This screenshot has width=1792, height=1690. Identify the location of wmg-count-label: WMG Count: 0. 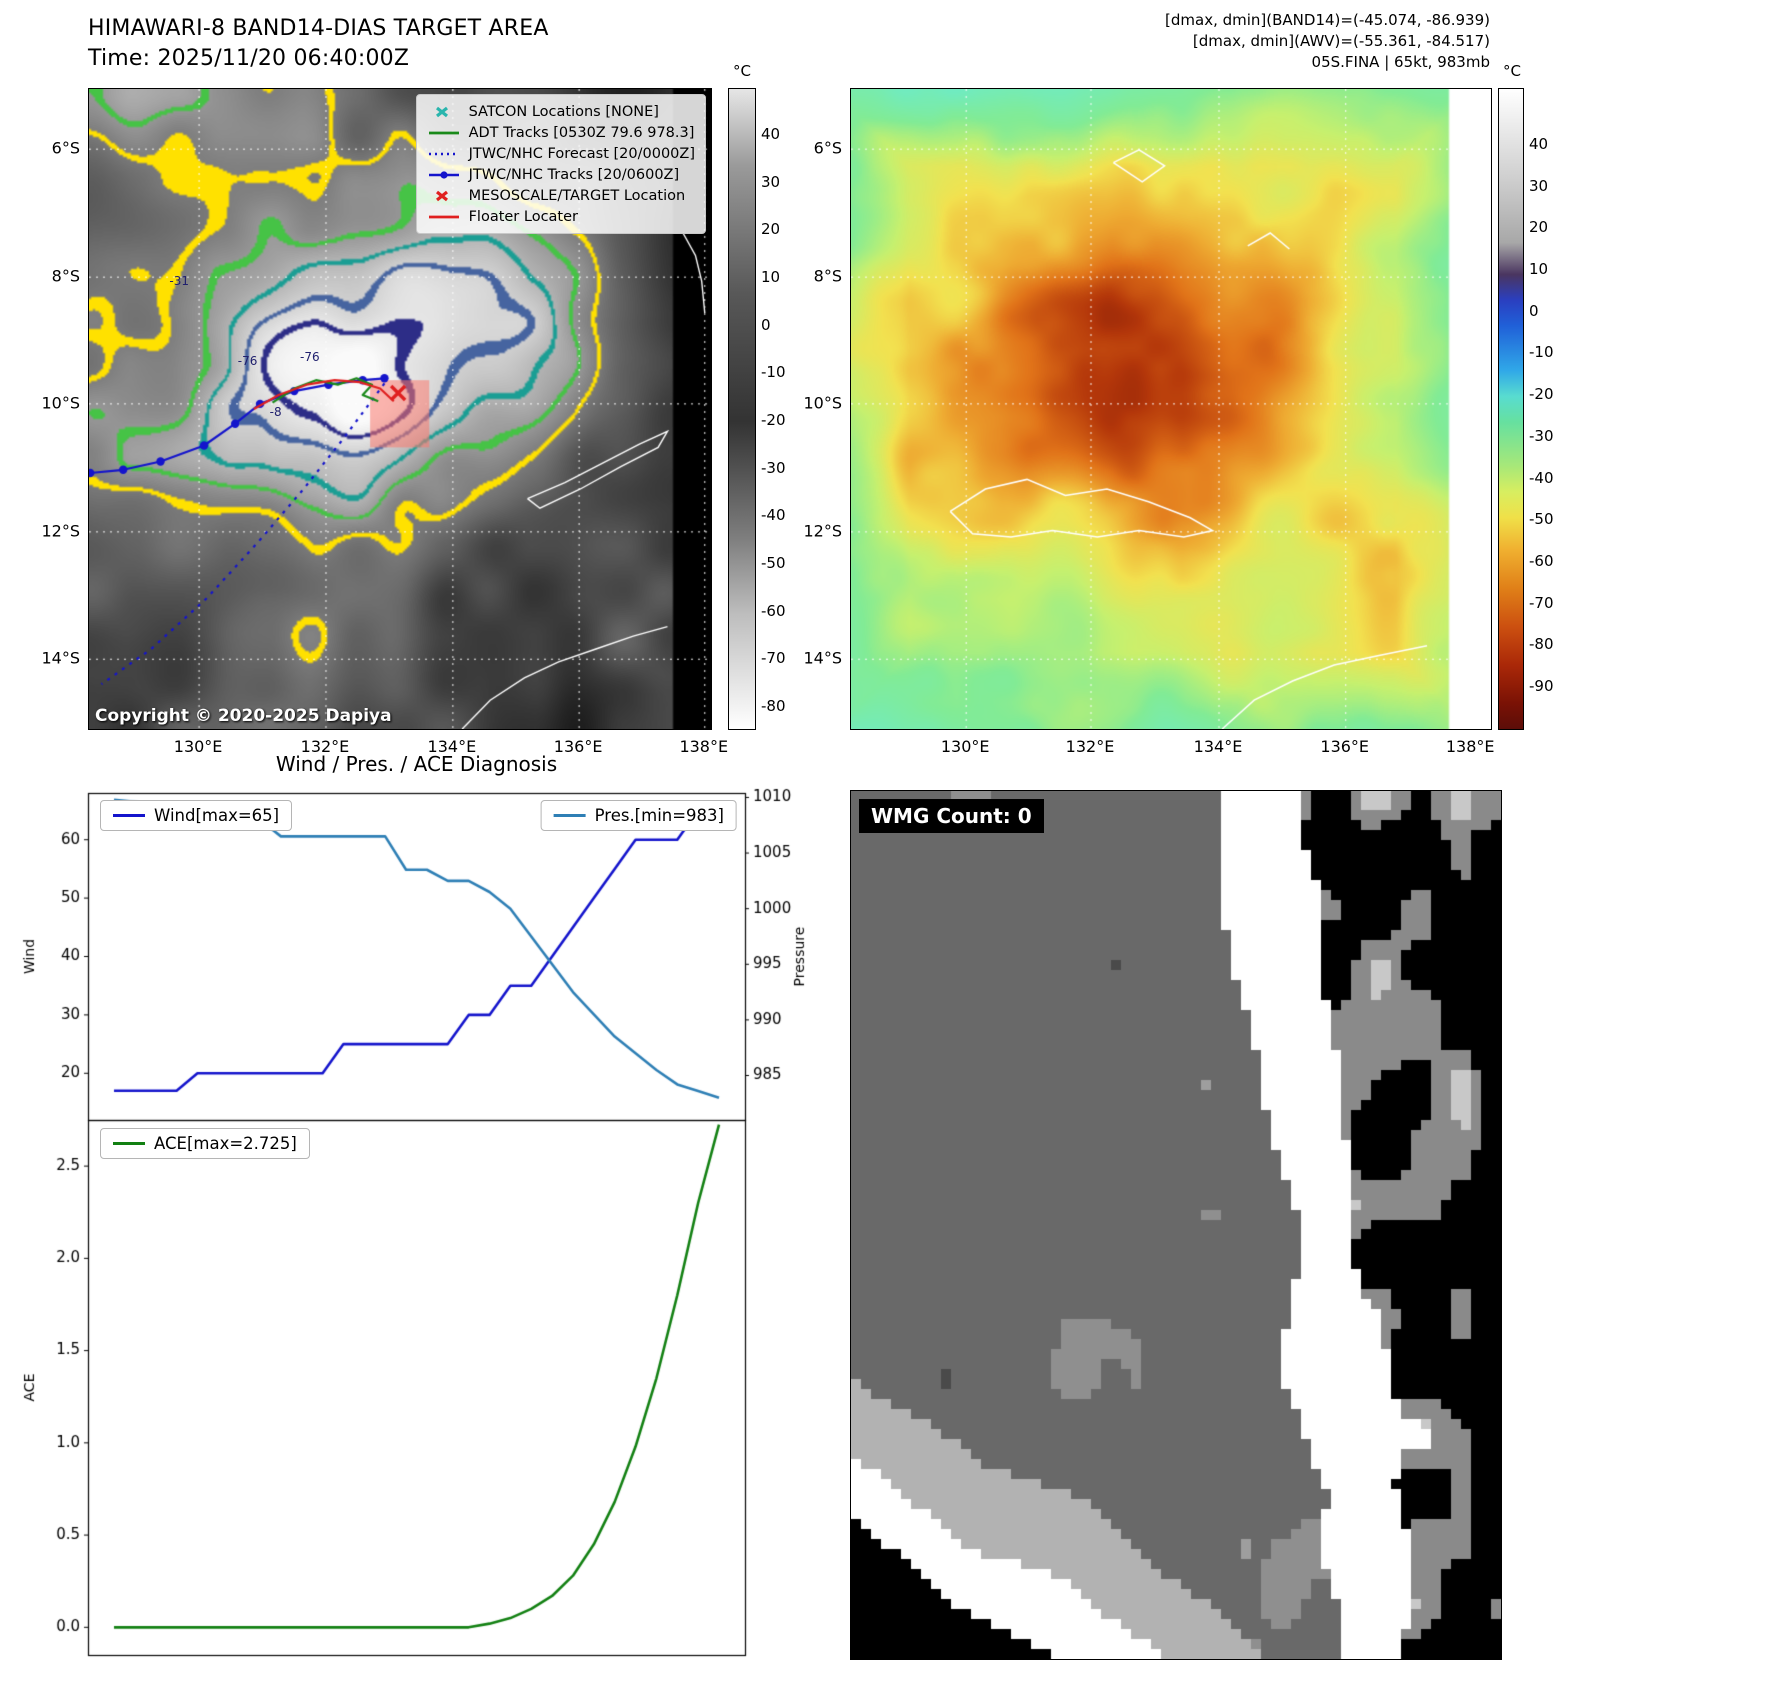
(951, 816).